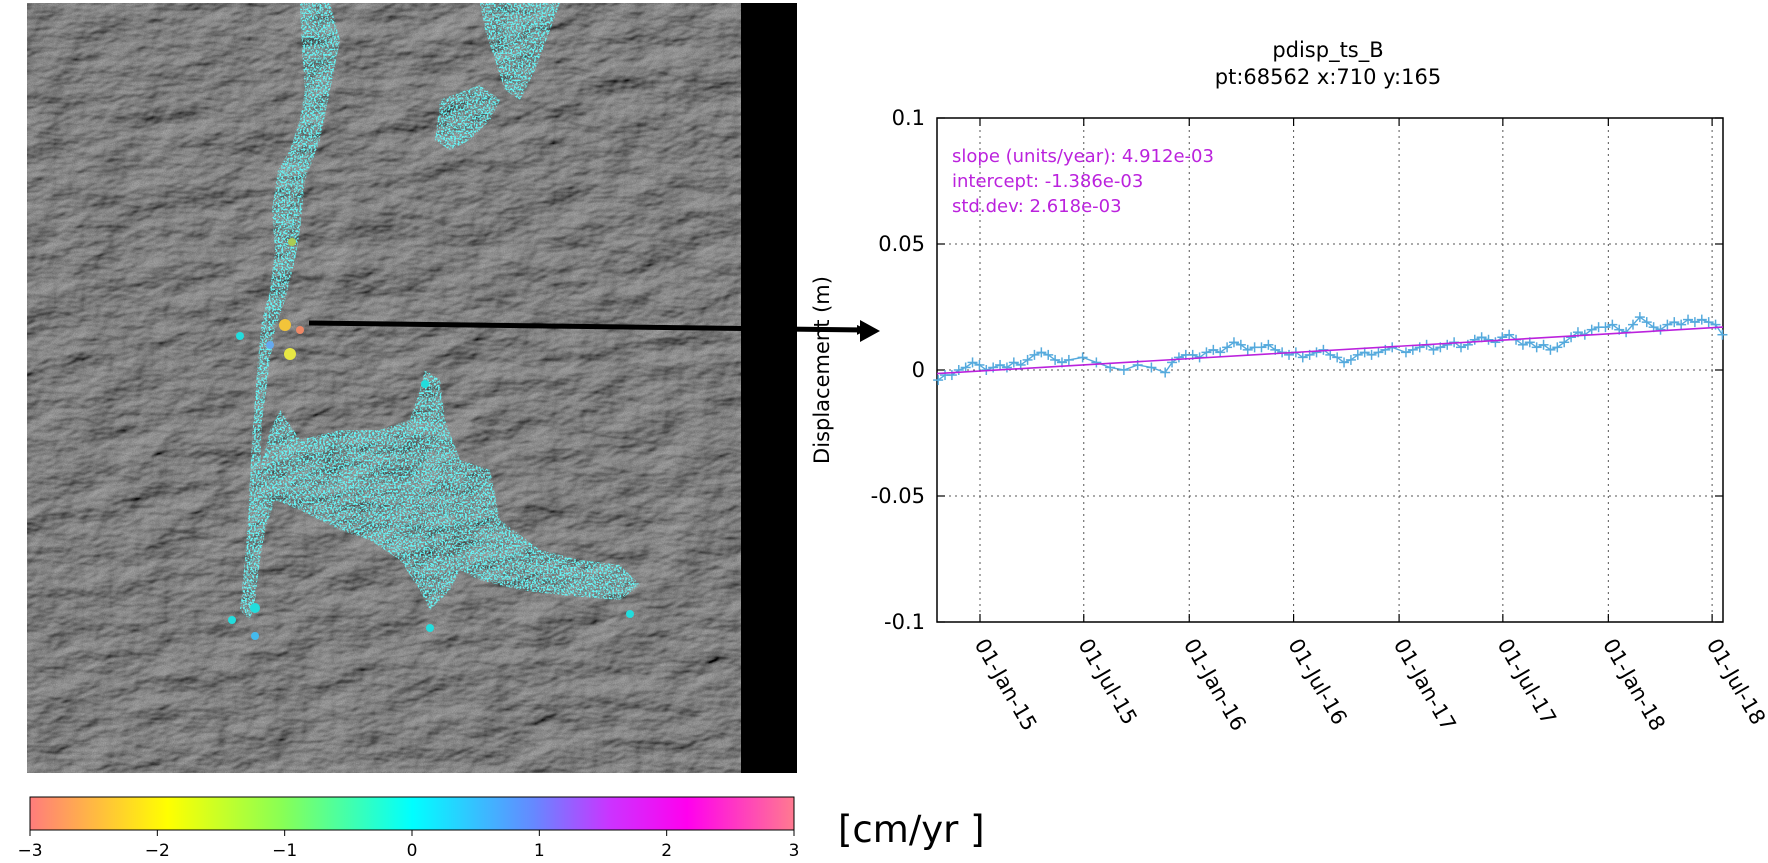 This screenshot has height=863, width=1768. I want to click on x-tick-label: 01-Jan-17, so click(1425, 685).